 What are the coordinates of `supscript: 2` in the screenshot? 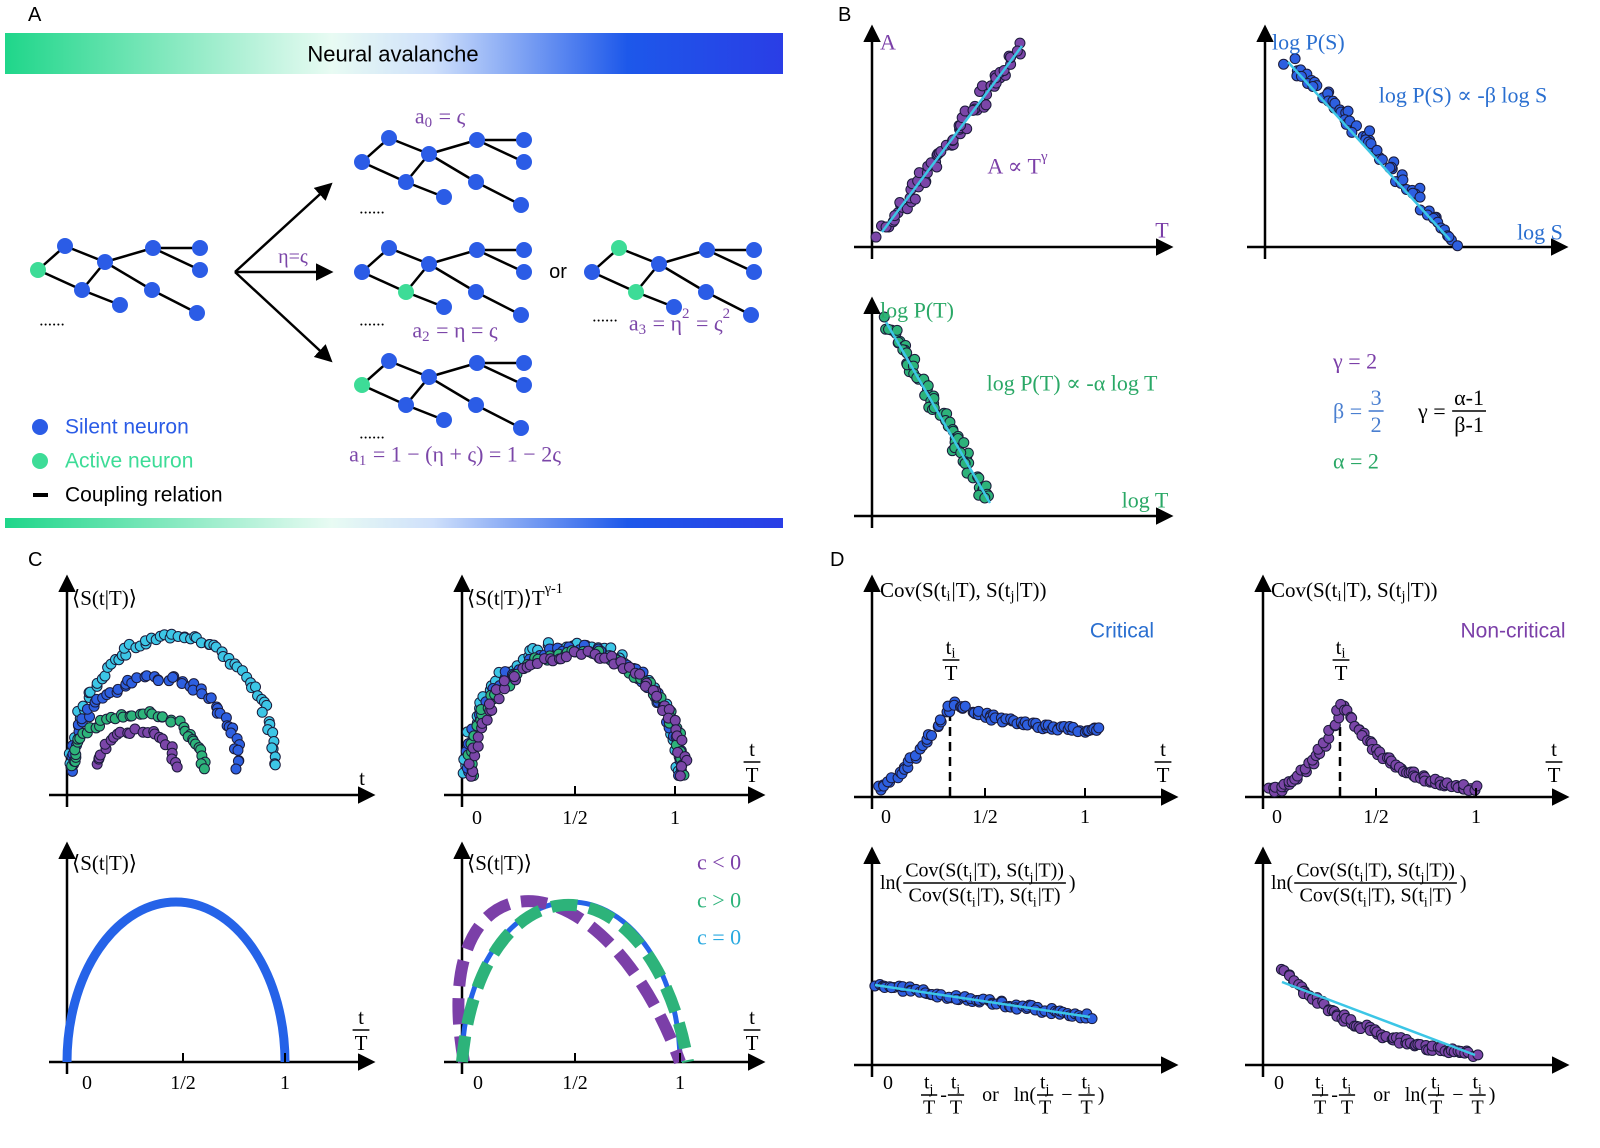 It's located at (685, 314).